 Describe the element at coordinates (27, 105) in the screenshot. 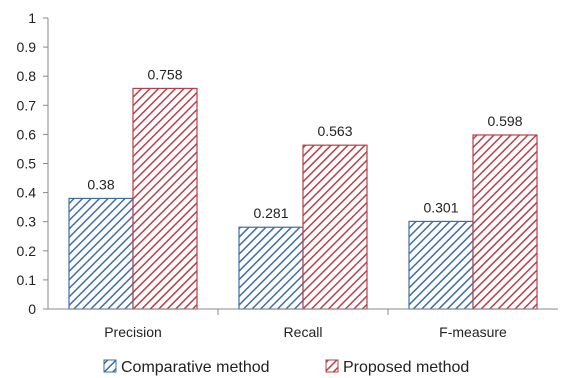

I see `y-tick-label: 0.7` at that location.